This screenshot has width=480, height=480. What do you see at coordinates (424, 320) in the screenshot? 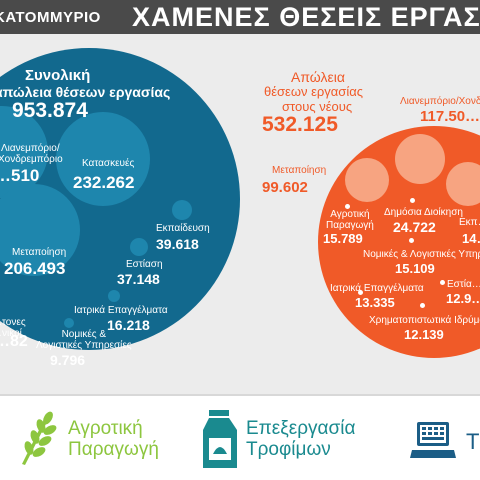
I see `right-finance-label: Χρηματοπιστωτικά Ιδρύματα` at bounding box center [424, 320].